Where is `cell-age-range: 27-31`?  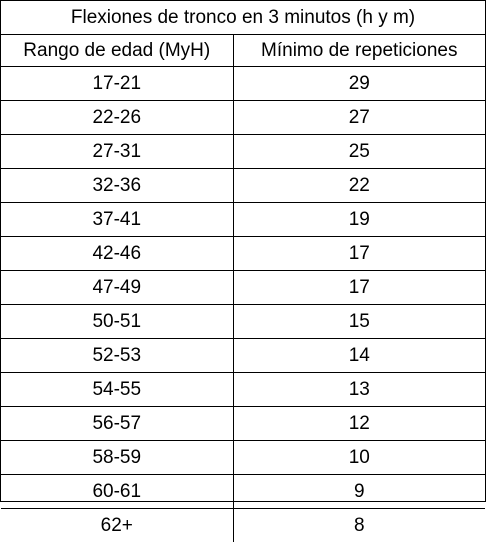 cell-age-range: 27-31 is located at coordinates (117, 151).